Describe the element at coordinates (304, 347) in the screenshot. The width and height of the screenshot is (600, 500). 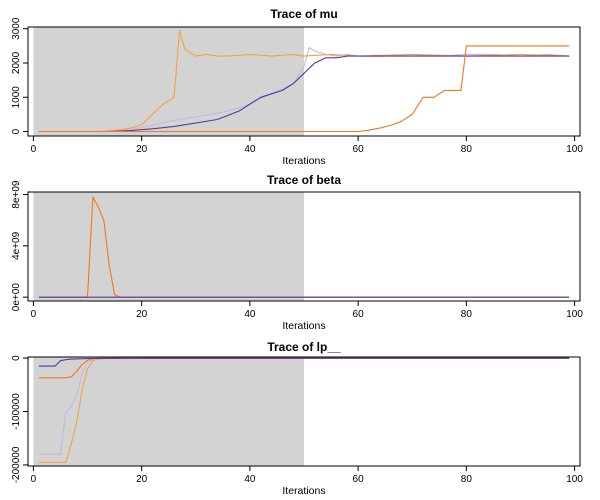
I see `chart-title: Trace of lp__` at that location.